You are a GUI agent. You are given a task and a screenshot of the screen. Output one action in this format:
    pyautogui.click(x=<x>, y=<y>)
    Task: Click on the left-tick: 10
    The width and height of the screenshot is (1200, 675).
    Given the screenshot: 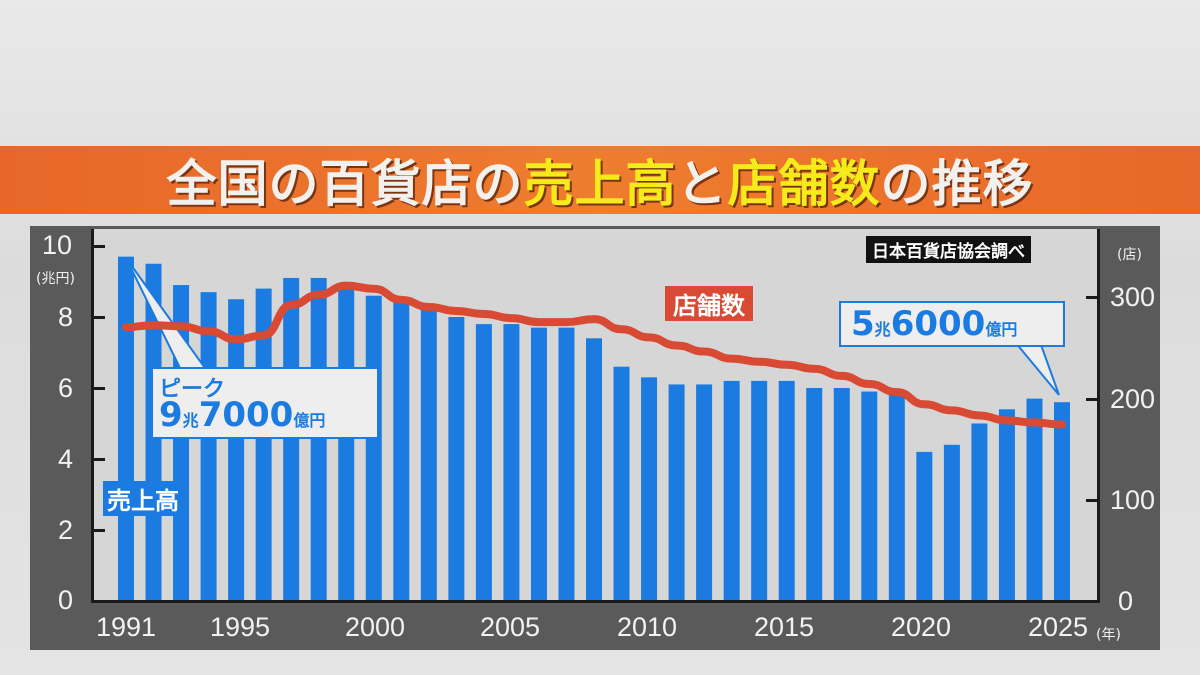 What is the action you would take?
    pyautogui.click(x=57, y=245)
    